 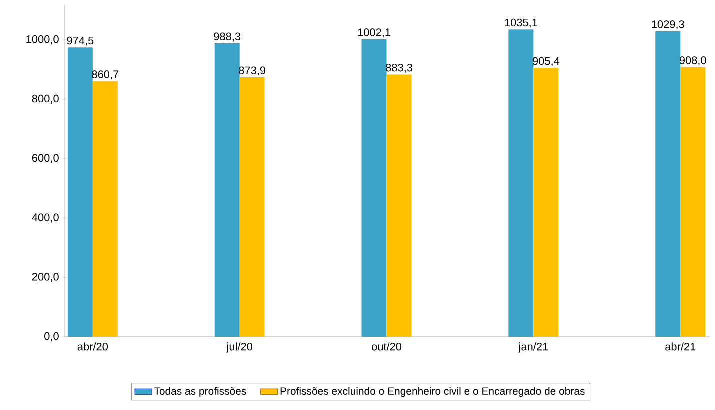 I want to click on x-tick-label: out/20, so click(x=387, y=346).